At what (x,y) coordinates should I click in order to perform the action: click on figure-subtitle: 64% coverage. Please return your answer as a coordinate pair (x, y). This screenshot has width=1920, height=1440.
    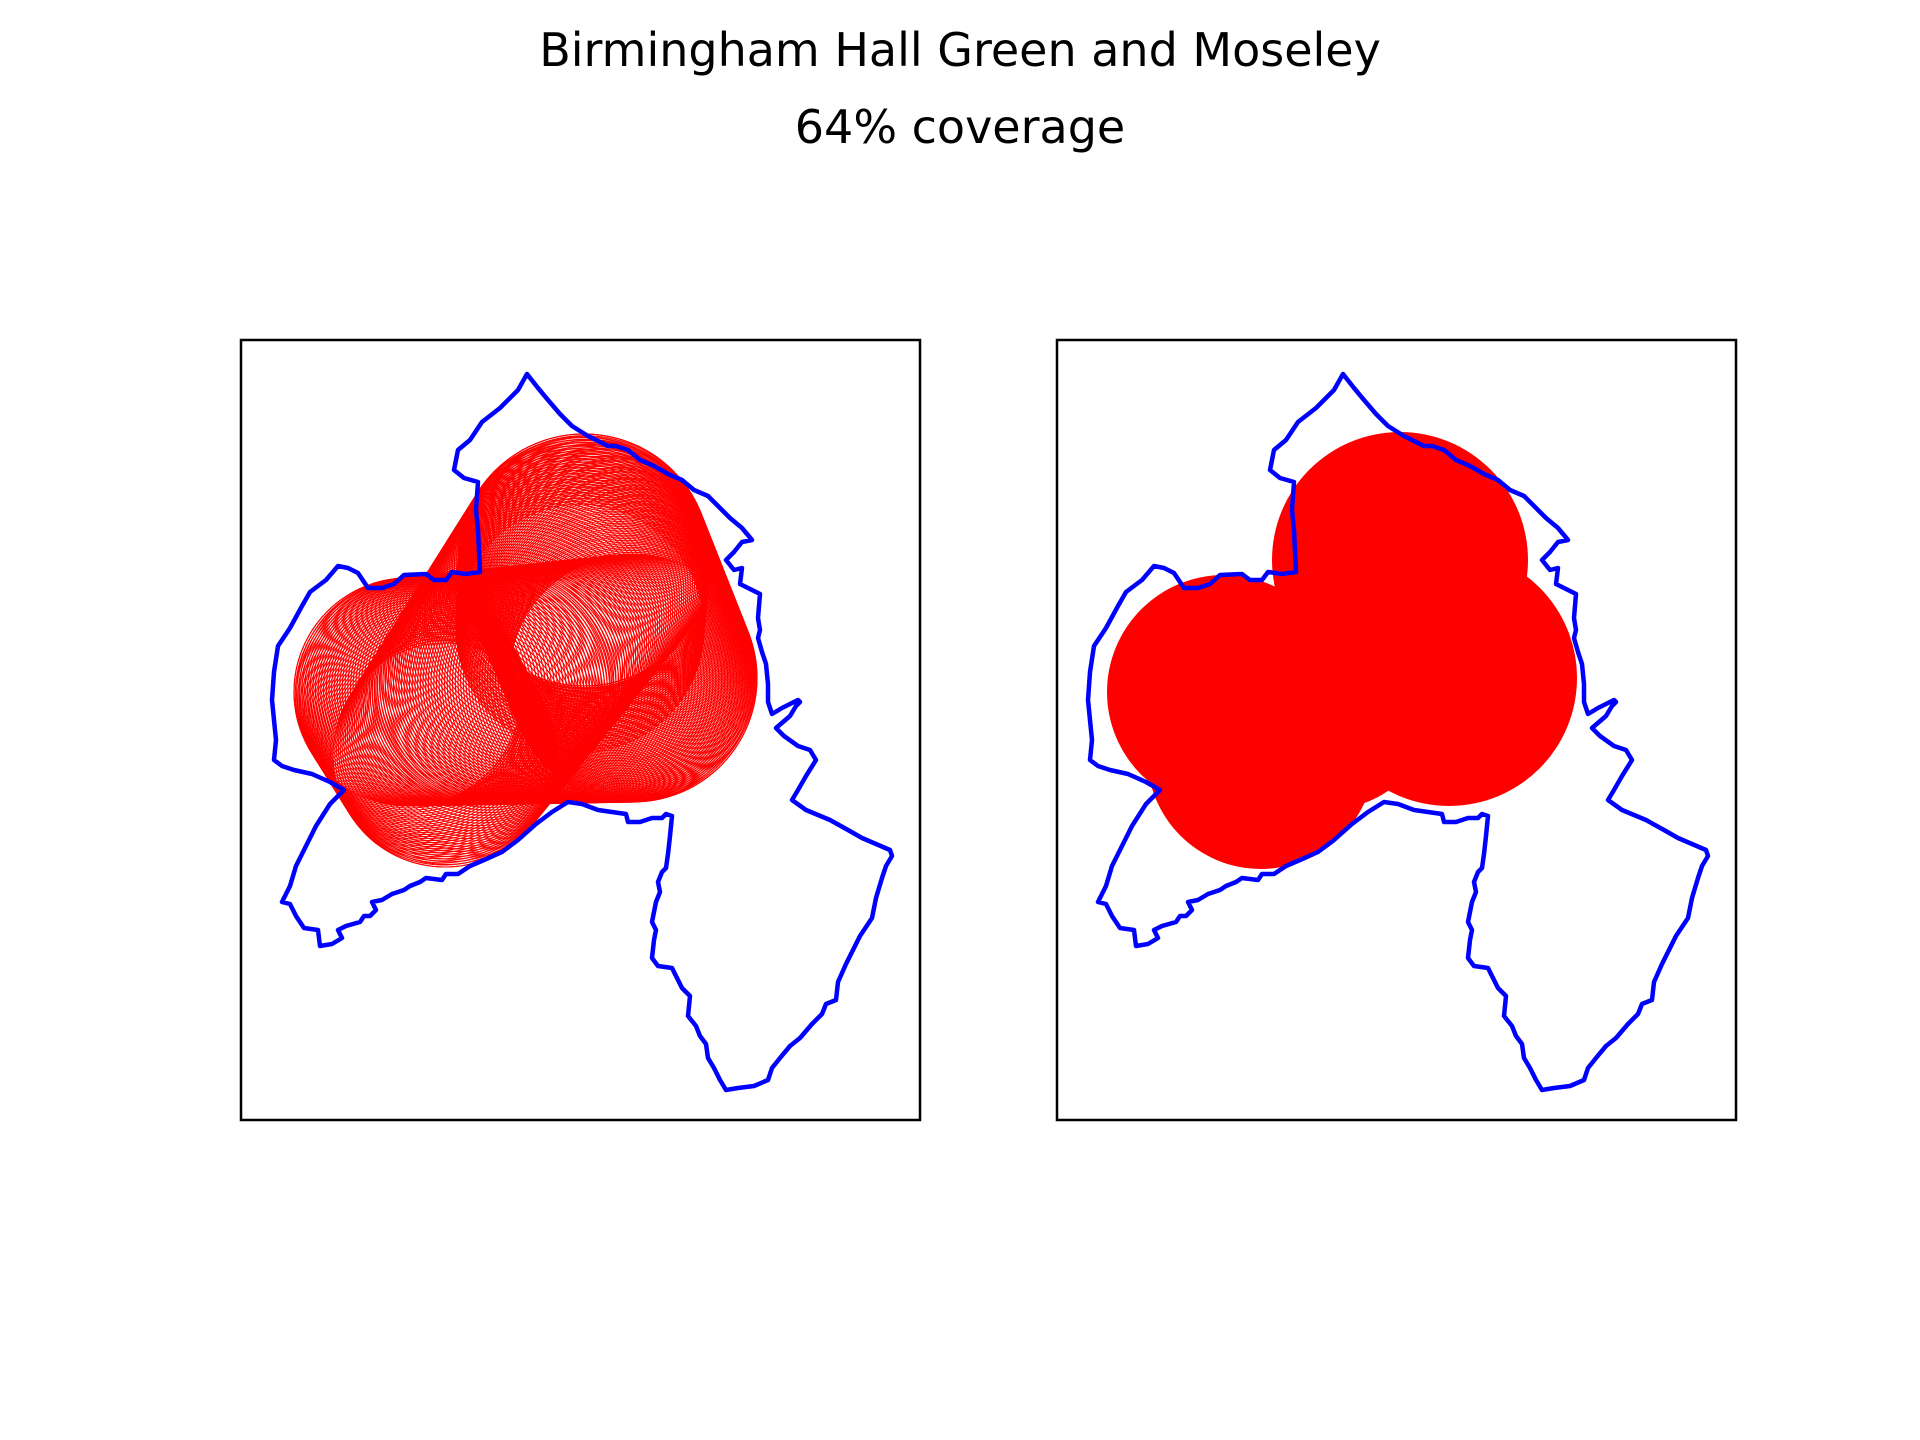
    Looking at the image, I should click on (960, 127).